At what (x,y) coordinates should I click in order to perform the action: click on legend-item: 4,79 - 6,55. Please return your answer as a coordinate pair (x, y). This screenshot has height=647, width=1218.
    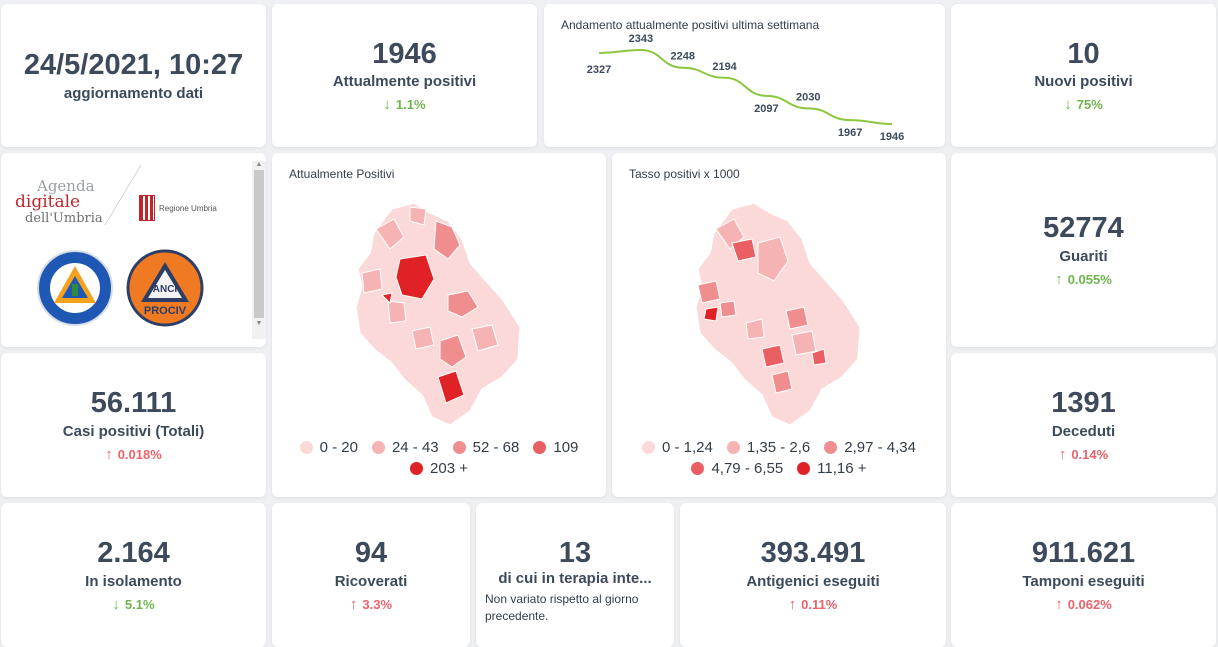
    Looking at the image, I should click on (737, 468).